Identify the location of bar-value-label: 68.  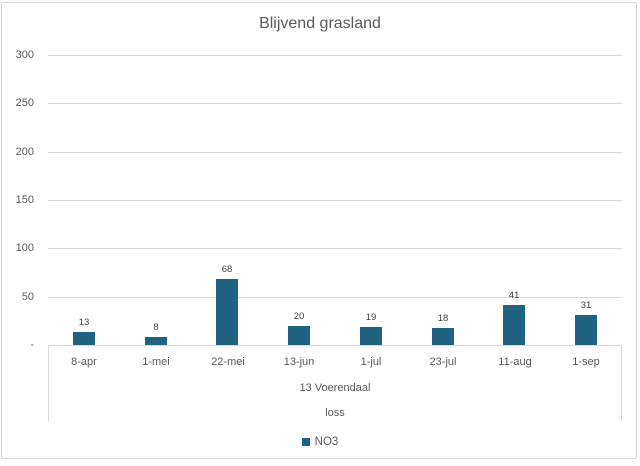
(227, 269).